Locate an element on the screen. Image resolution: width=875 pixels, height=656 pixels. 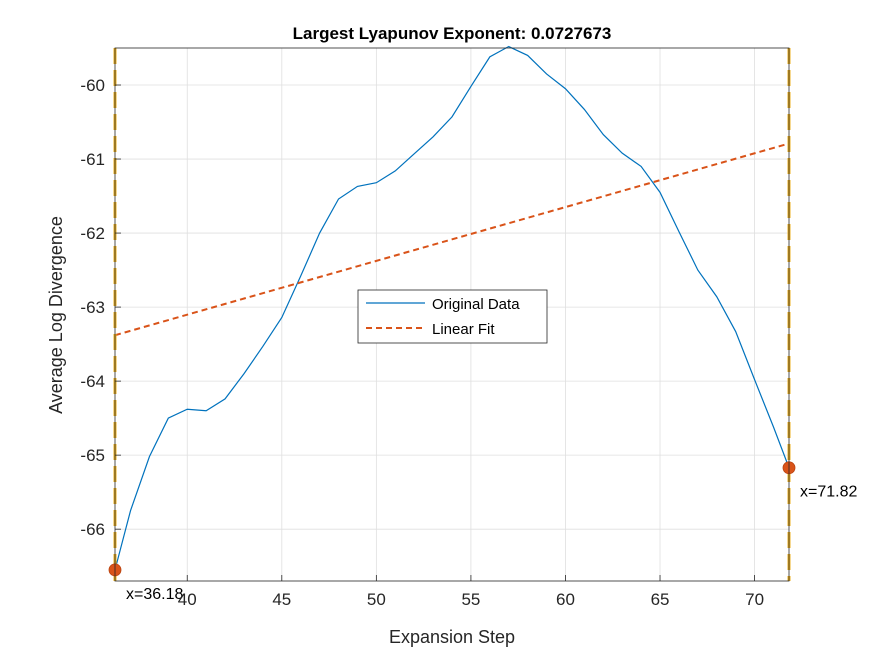
x-tick-label: 50 is located at coordinates (376, 599).